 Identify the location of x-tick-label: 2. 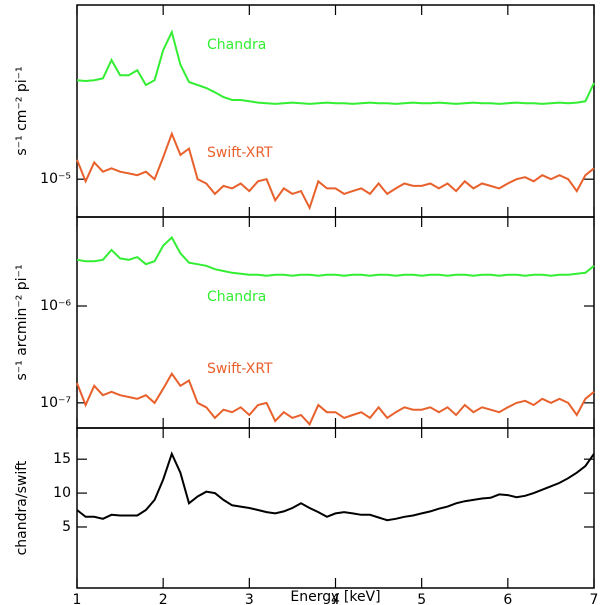
(163, 598).